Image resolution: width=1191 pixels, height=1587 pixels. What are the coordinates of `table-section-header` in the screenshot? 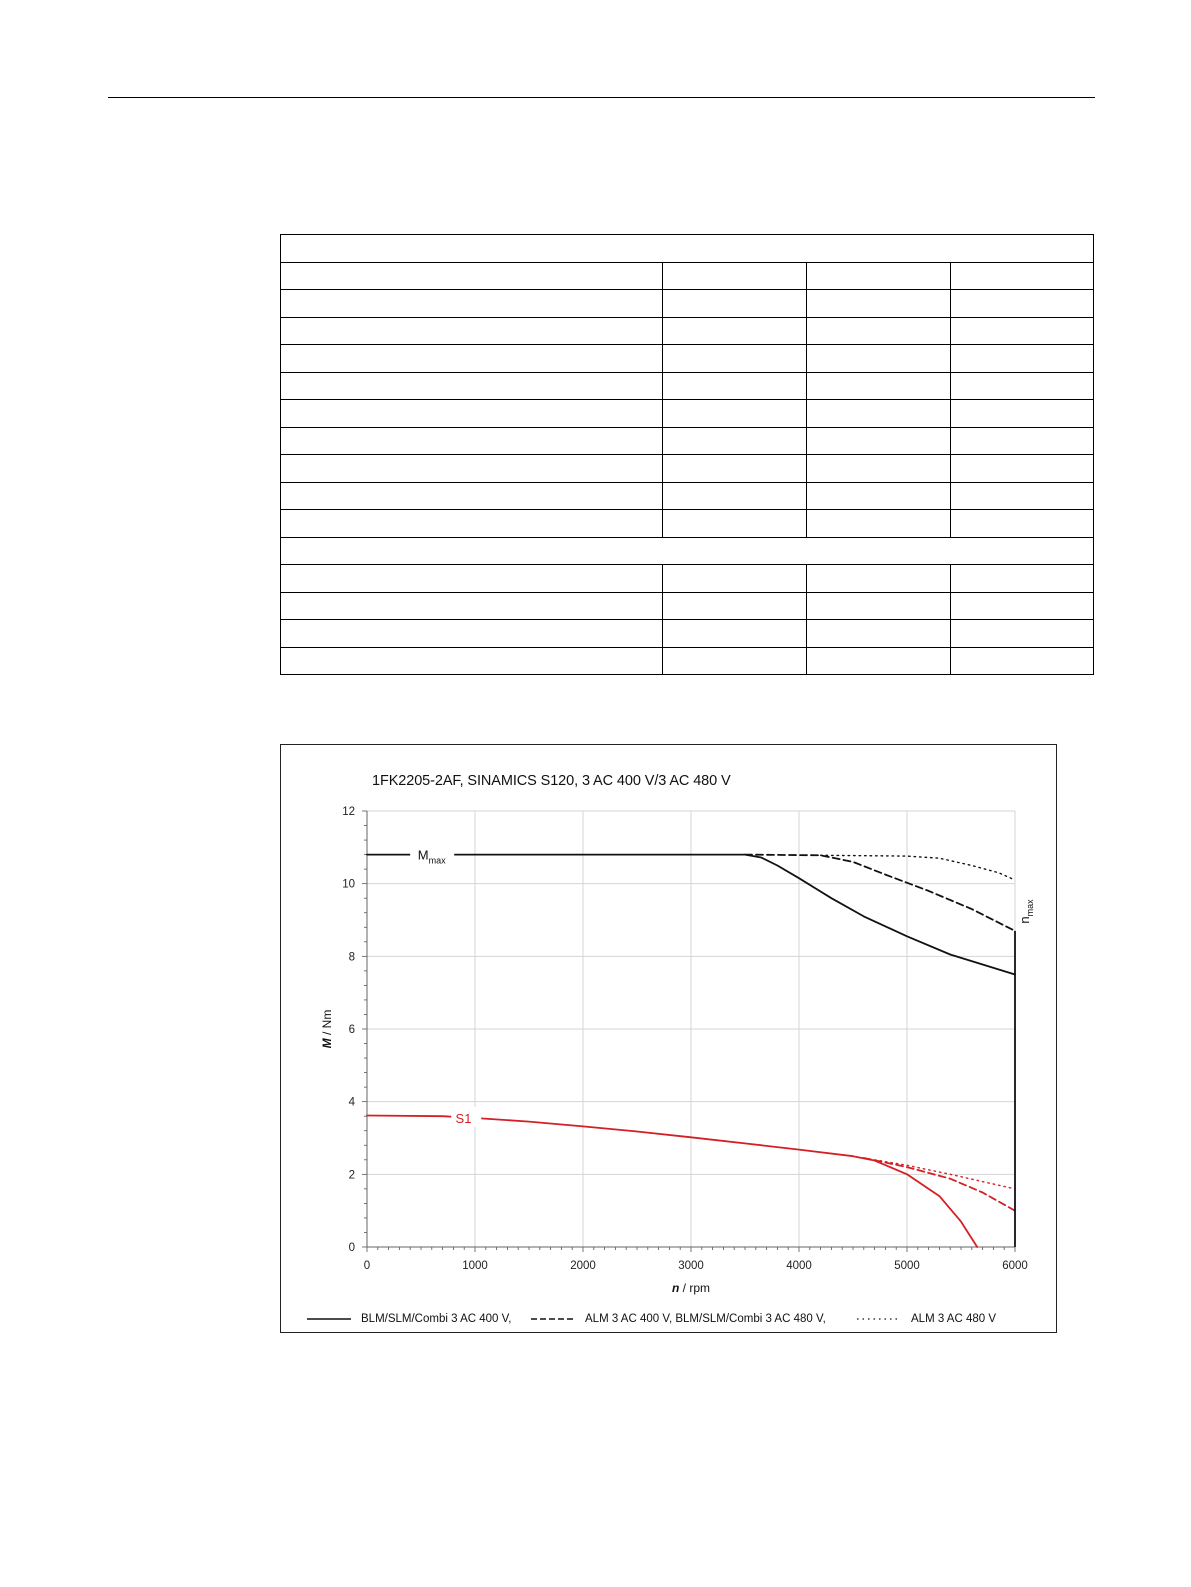 It's located at (687, 550).